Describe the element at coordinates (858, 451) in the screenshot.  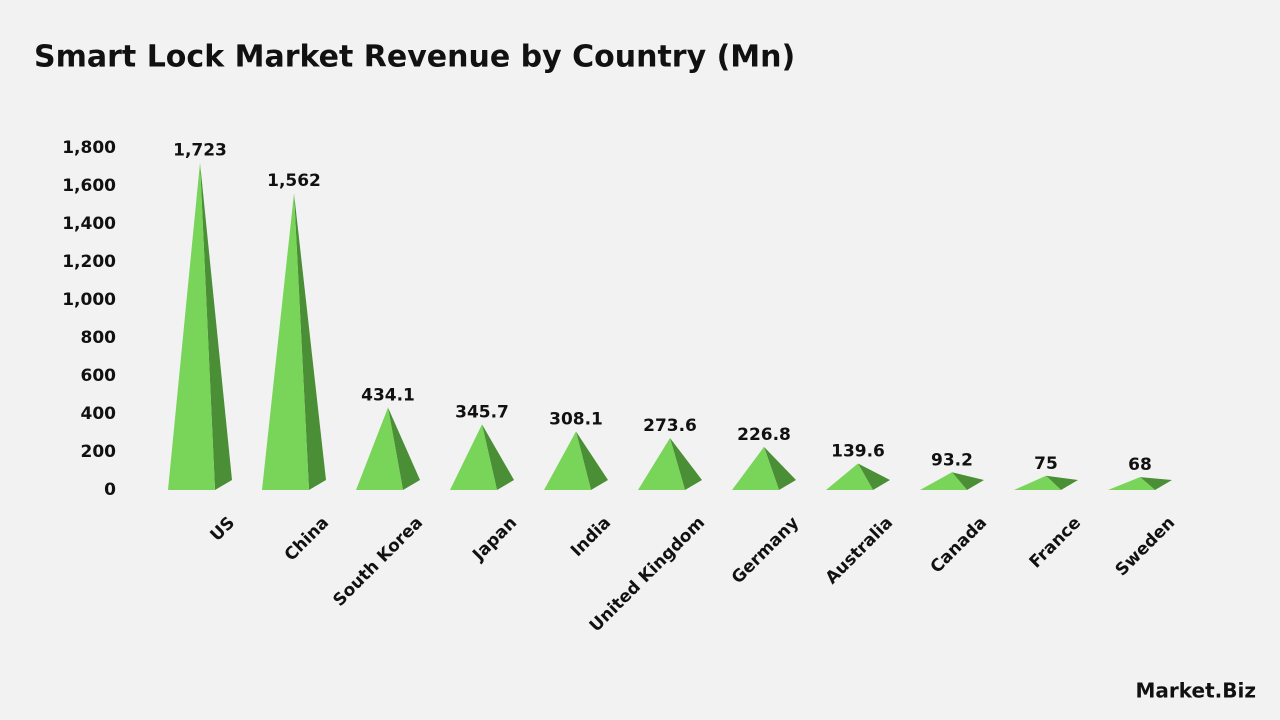
I see `value-label: 139.6` at that location.